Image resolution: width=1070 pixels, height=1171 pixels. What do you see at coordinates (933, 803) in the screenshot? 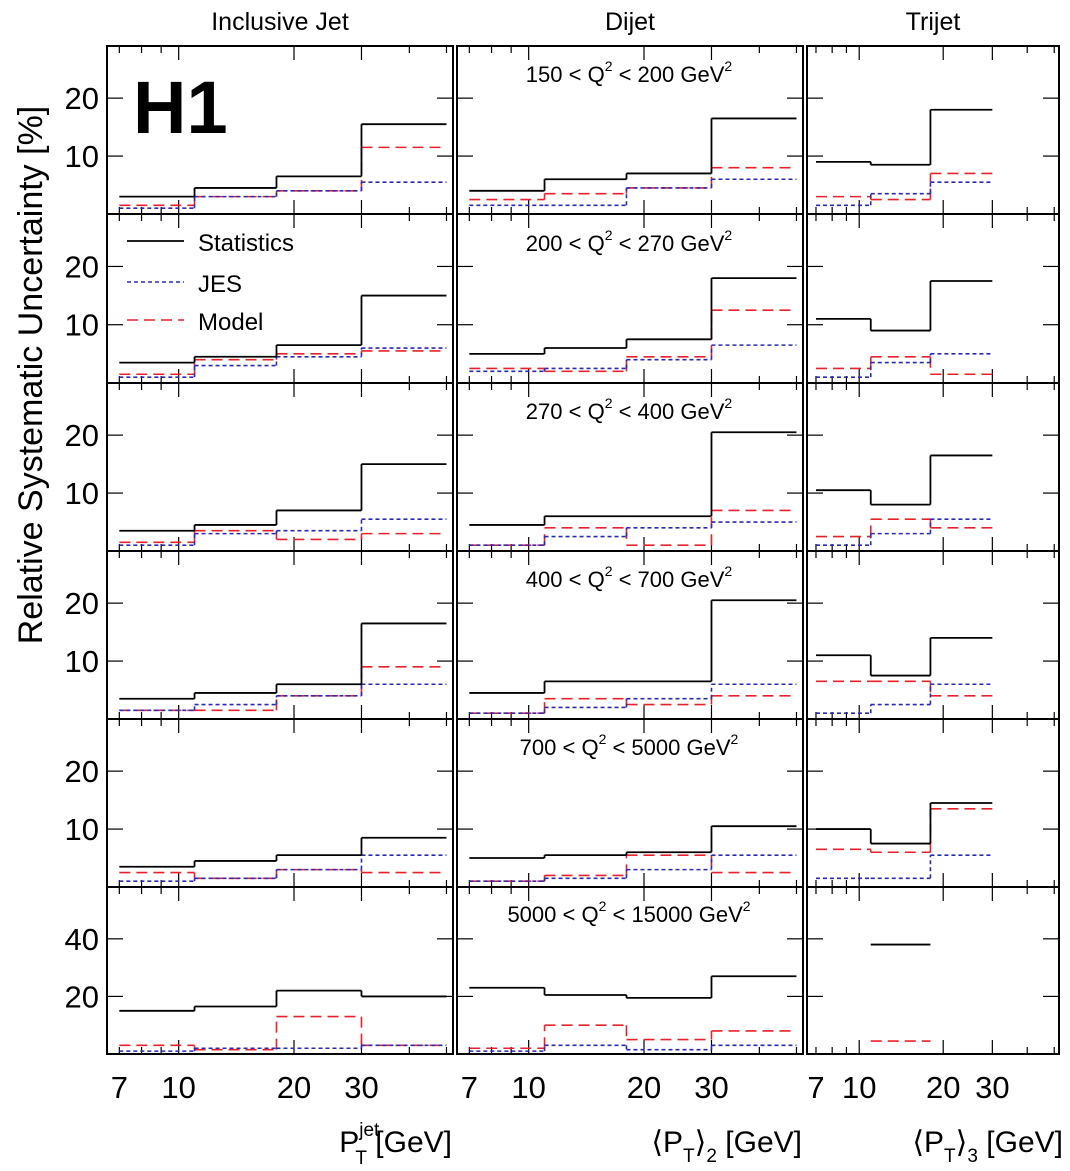
I see `panel-r4-c2` at bounding box center [933, 803].